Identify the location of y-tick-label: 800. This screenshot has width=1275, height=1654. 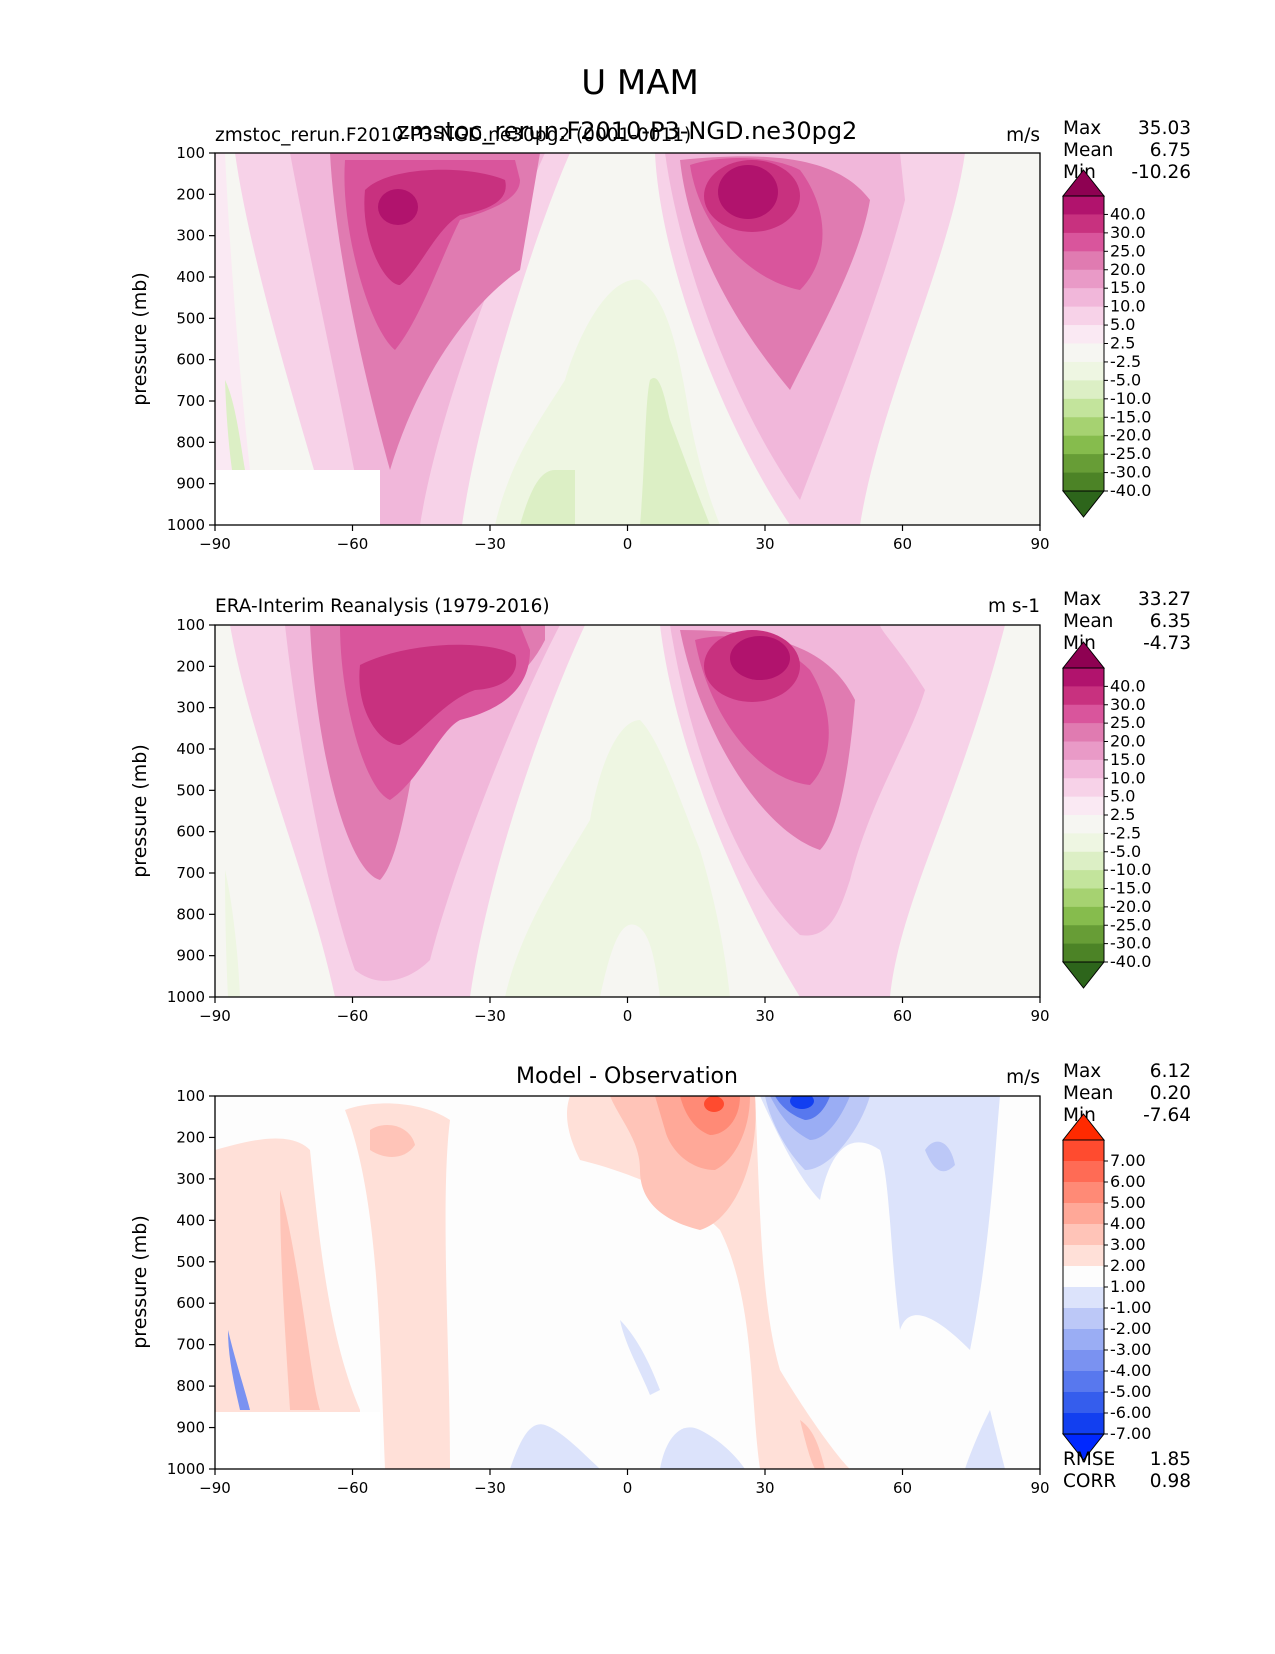
(190, 442).